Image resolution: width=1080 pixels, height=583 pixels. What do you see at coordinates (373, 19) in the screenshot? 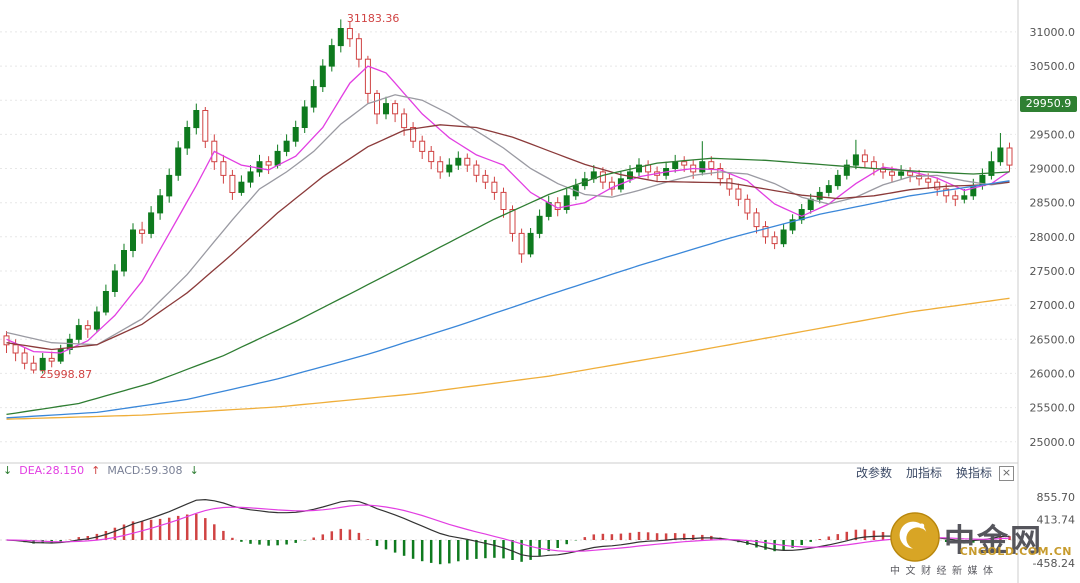
I see `high-price-annotation: 31183.36` at bounding box center [373, 19].